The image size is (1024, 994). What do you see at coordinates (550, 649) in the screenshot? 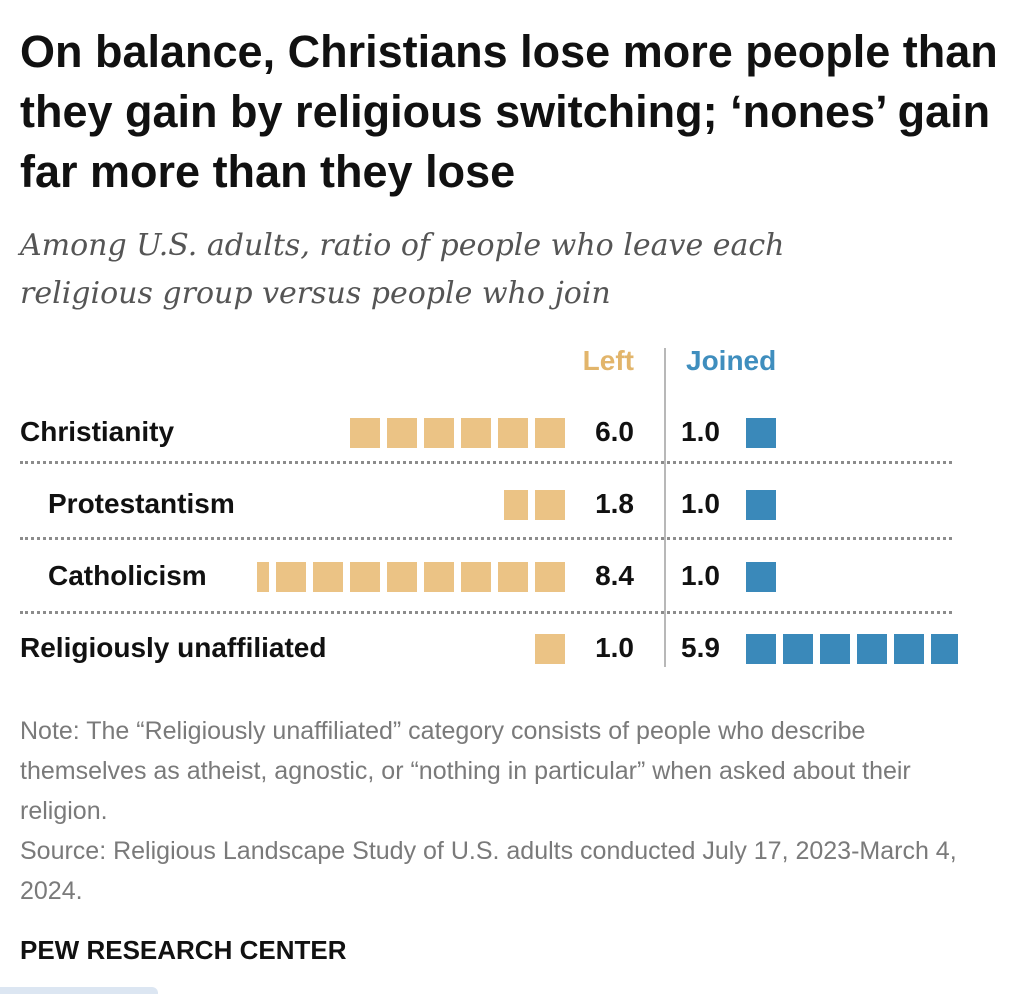
I see `left-square-religiously-unaffiliated` at bounding box center [550, 649].